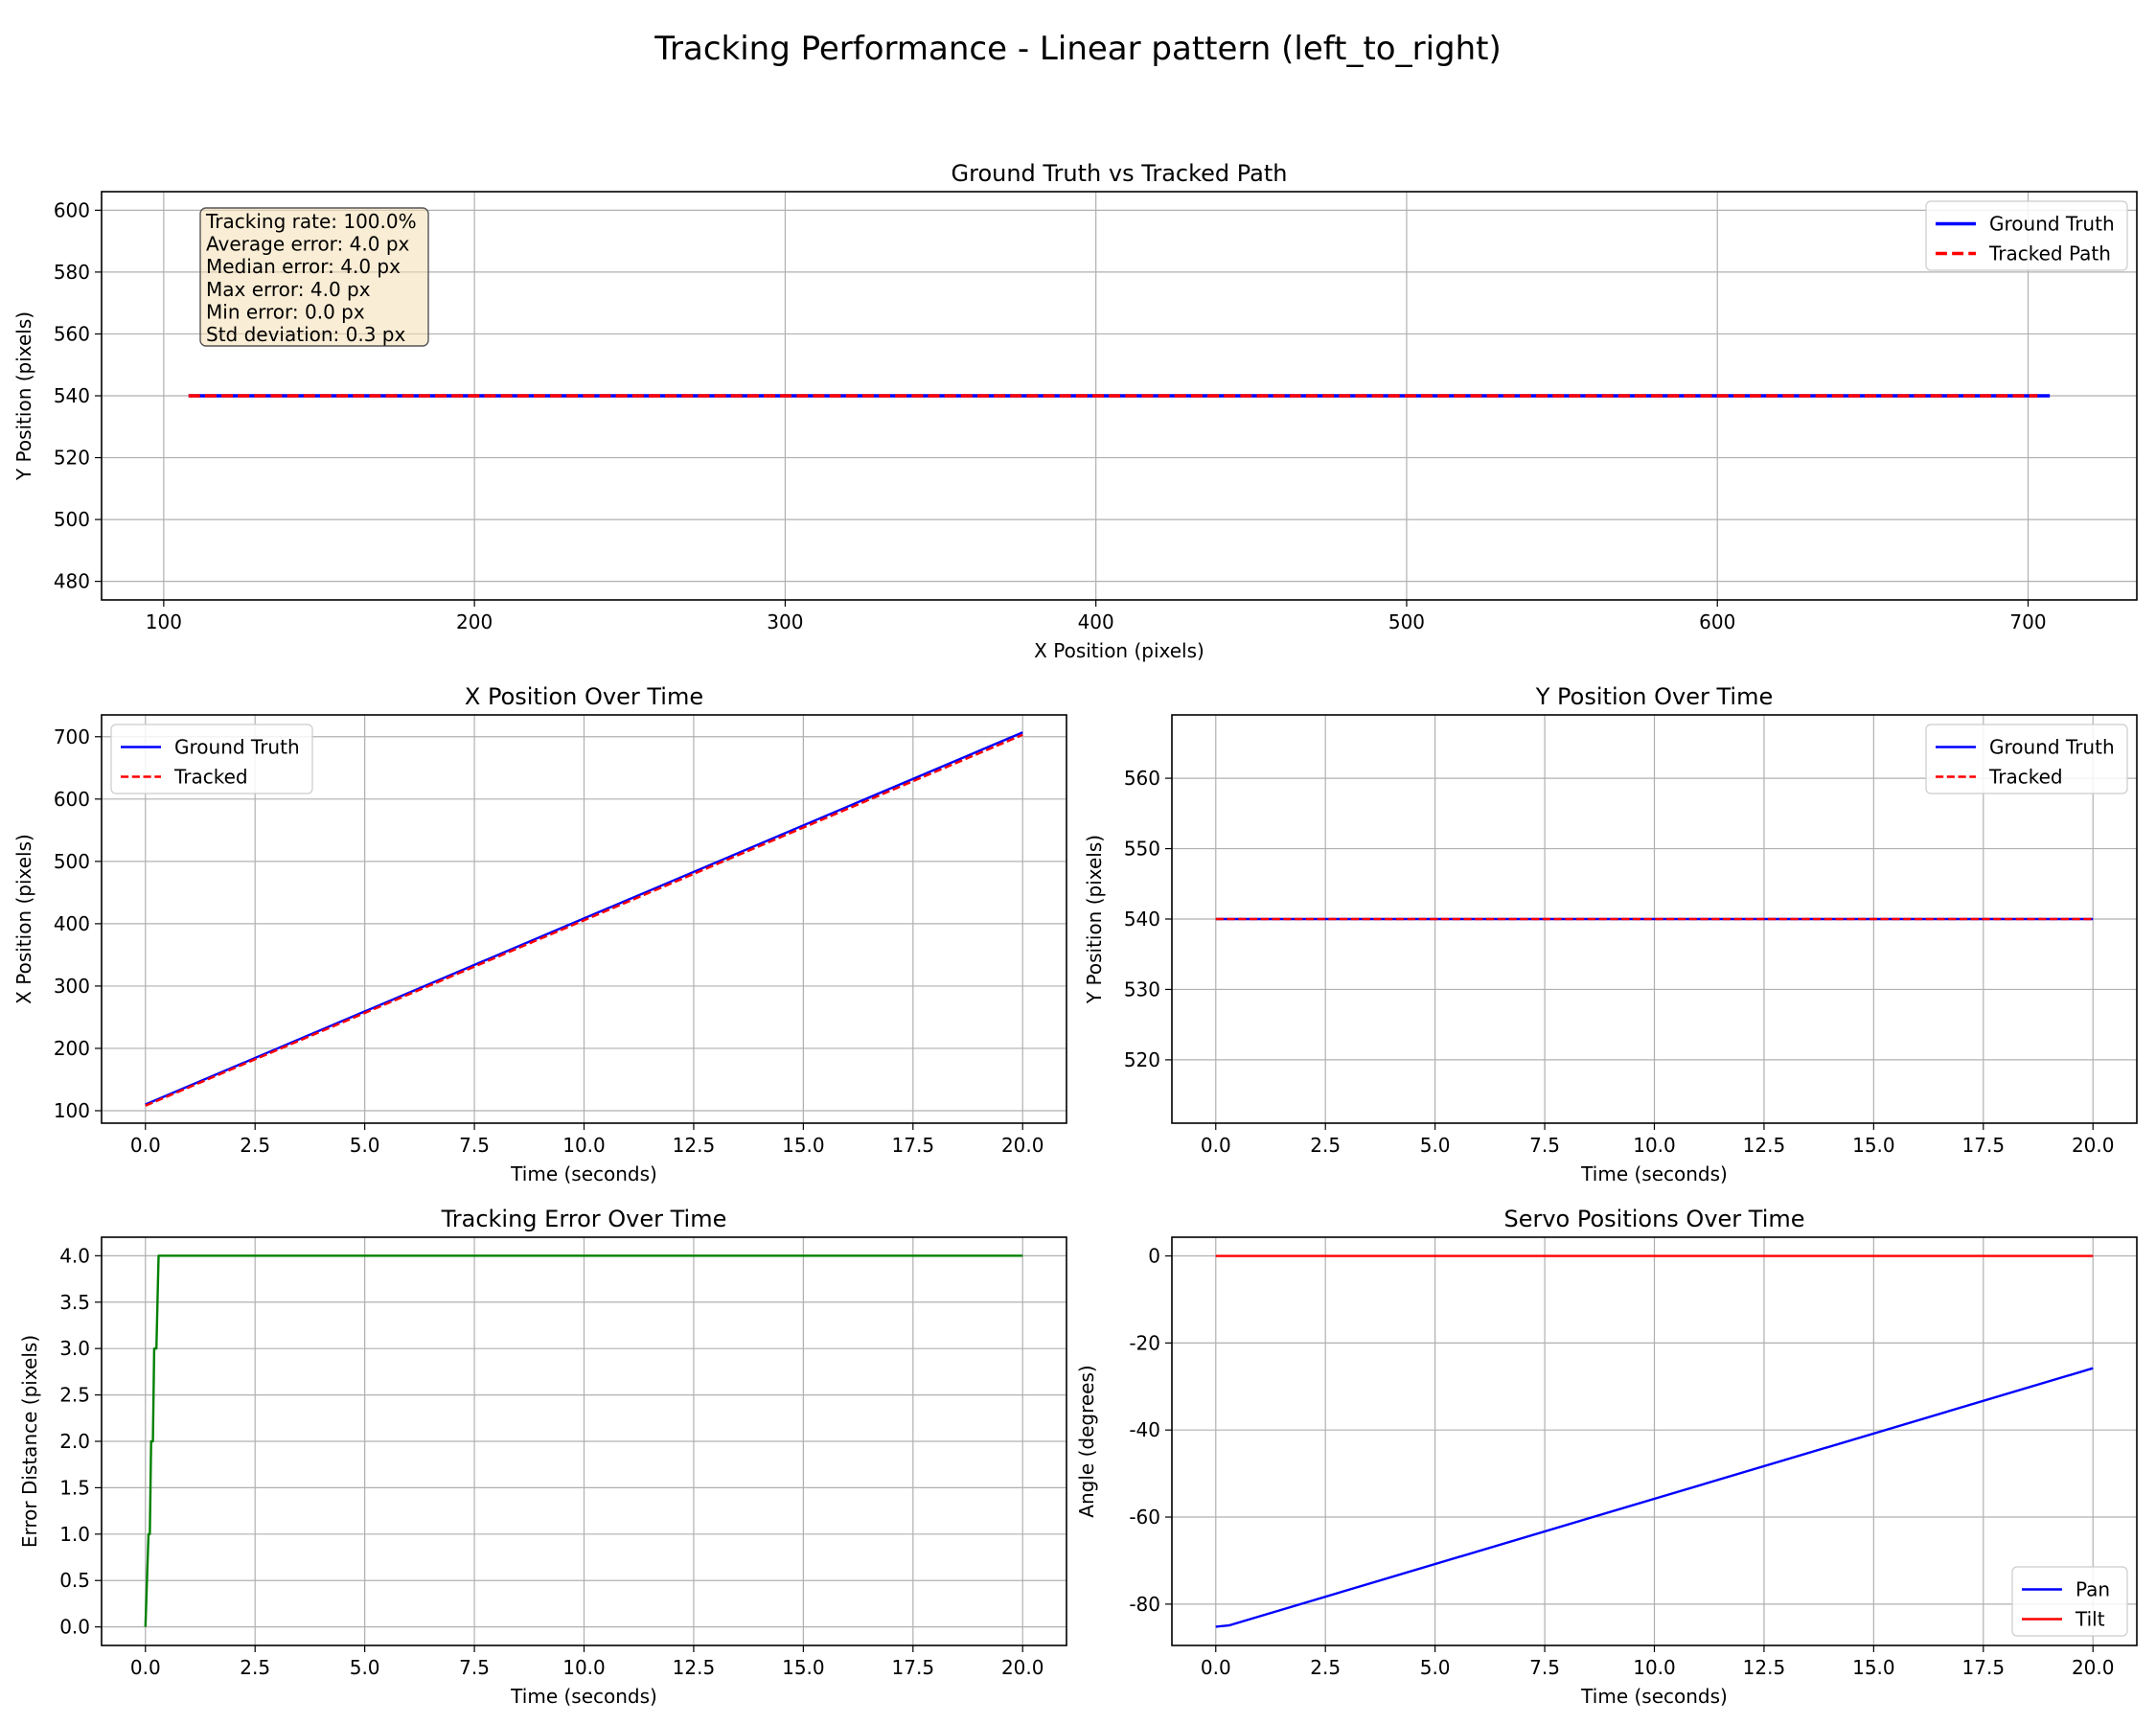  I want to click on y-tick-label: 200, so click(72, 1048).